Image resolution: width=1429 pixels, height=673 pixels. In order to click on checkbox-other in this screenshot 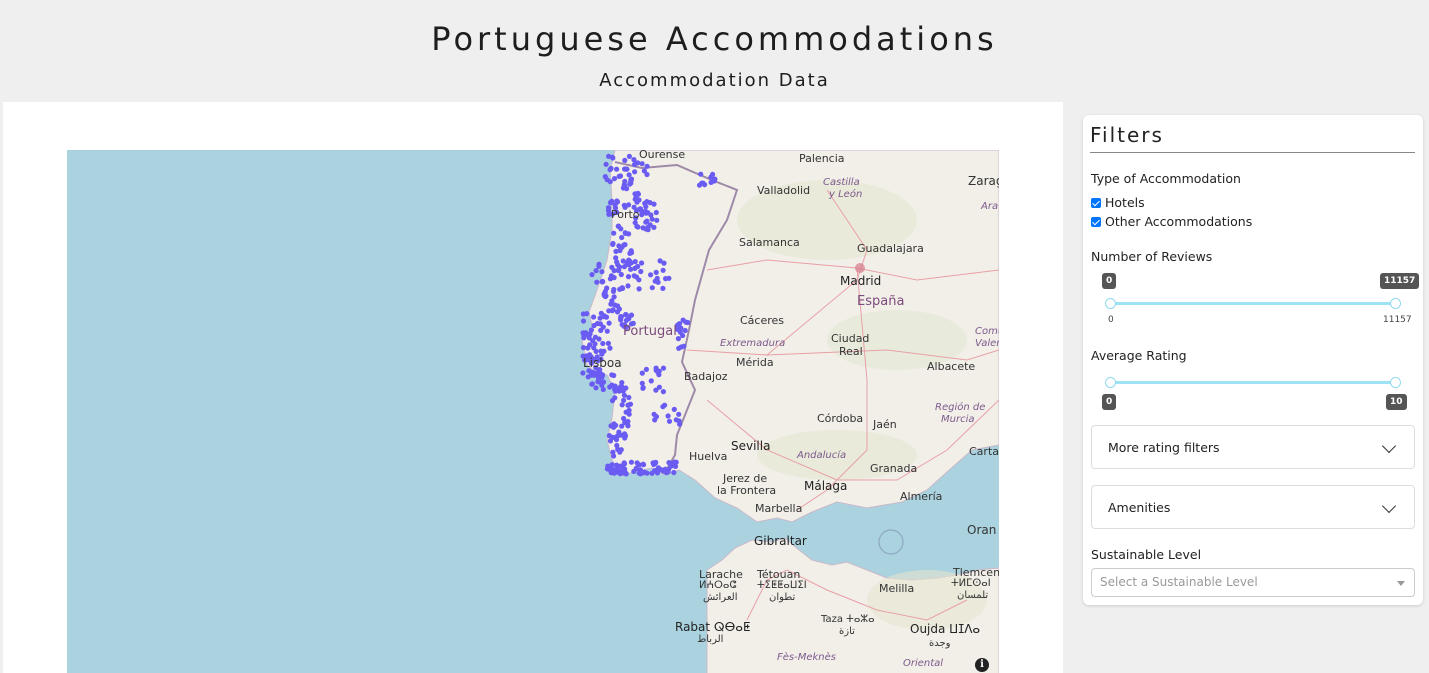, I will do `click(1096, 221)`.